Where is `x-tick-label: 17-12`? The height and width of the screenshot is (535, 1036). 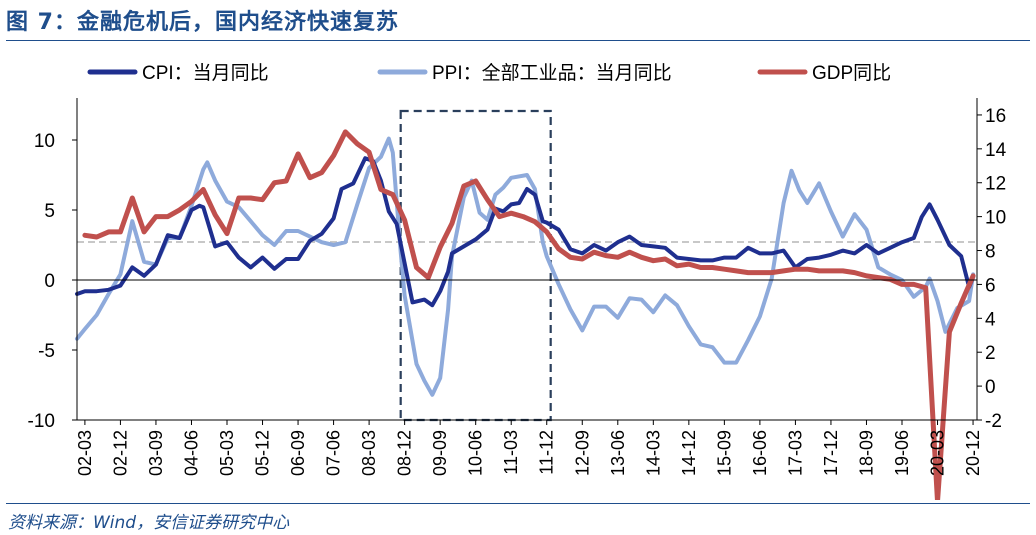
x-tick-label: 17-12 is located at coordinates (831, 453).